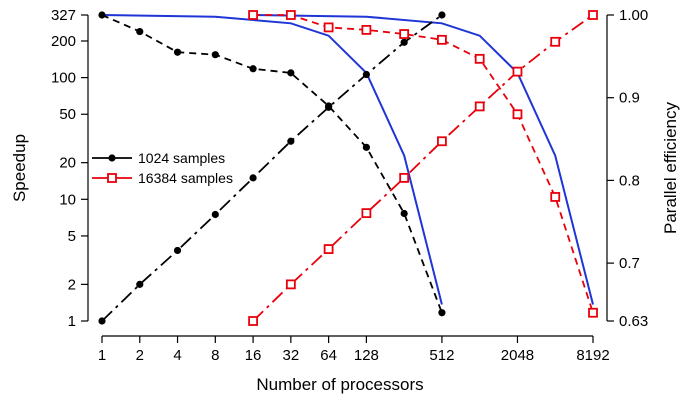  Describe the element at coordinates (517, 355) in the screenshot. I see `x-tick-label: 2048` at that location.